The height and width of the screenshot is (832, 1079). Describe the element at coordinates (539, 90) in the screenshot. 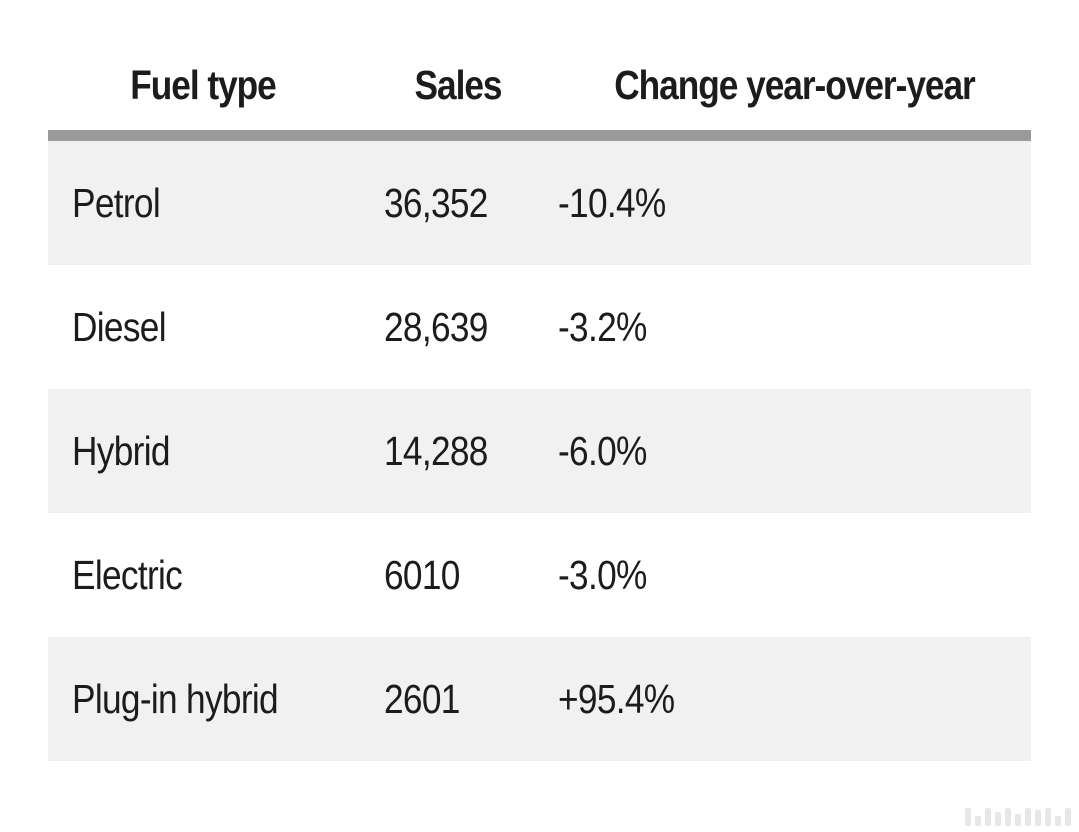

I see `table-header: Fuel type Sales Change year-over-year` at that location.